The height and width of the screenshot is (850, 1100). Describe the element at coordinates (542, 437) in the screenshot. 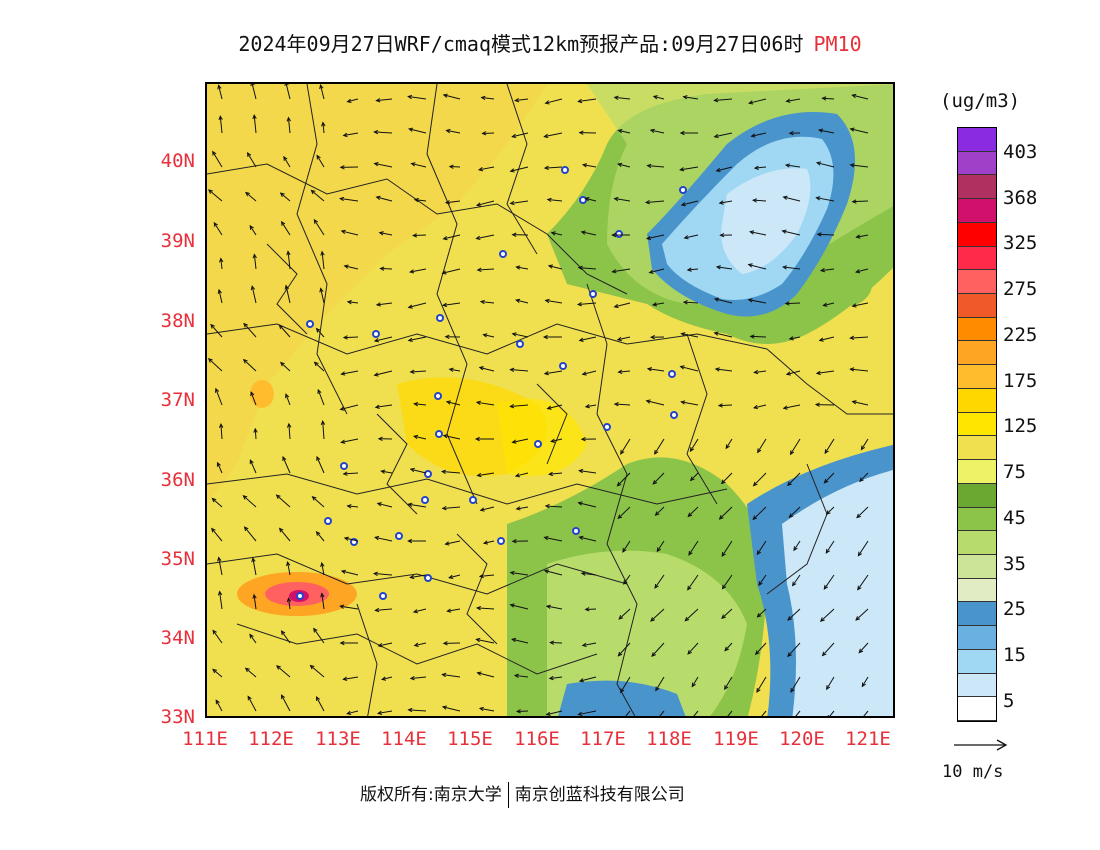

I see `pm10-field-central2` at that location.